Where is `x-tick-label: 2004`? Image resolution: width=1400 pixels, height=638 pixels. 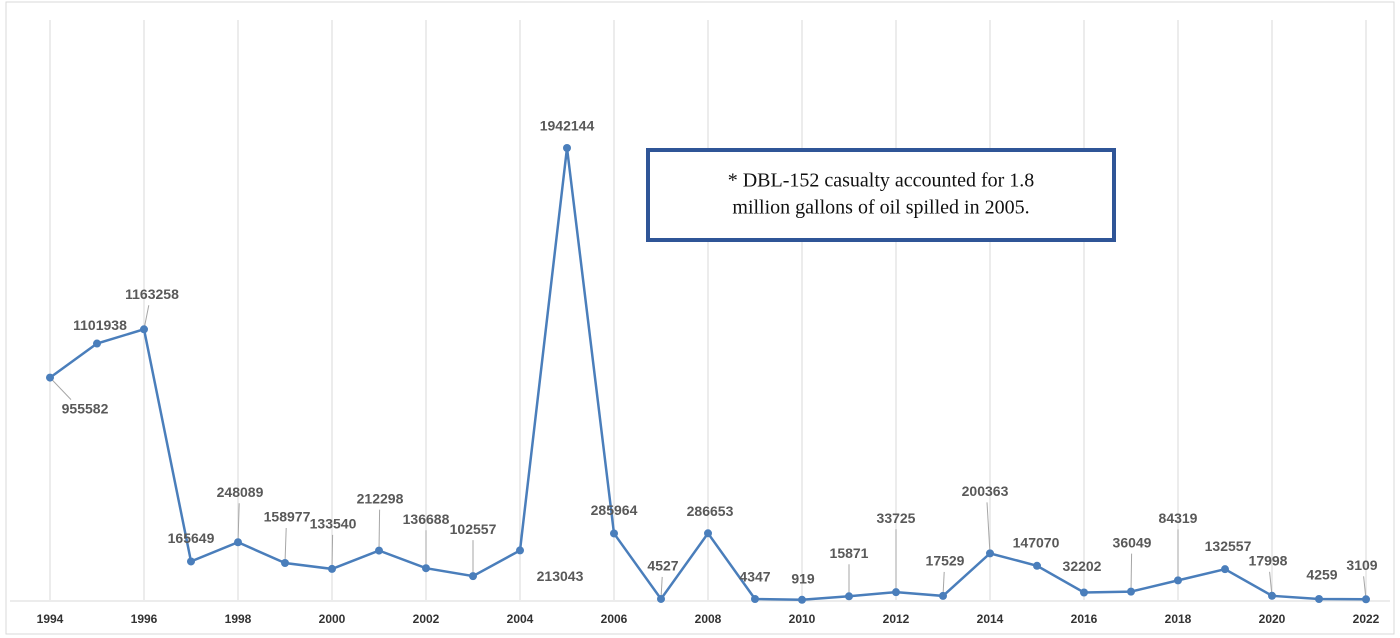
x-tick-label: 2004 is located at coordinates (520, 619).